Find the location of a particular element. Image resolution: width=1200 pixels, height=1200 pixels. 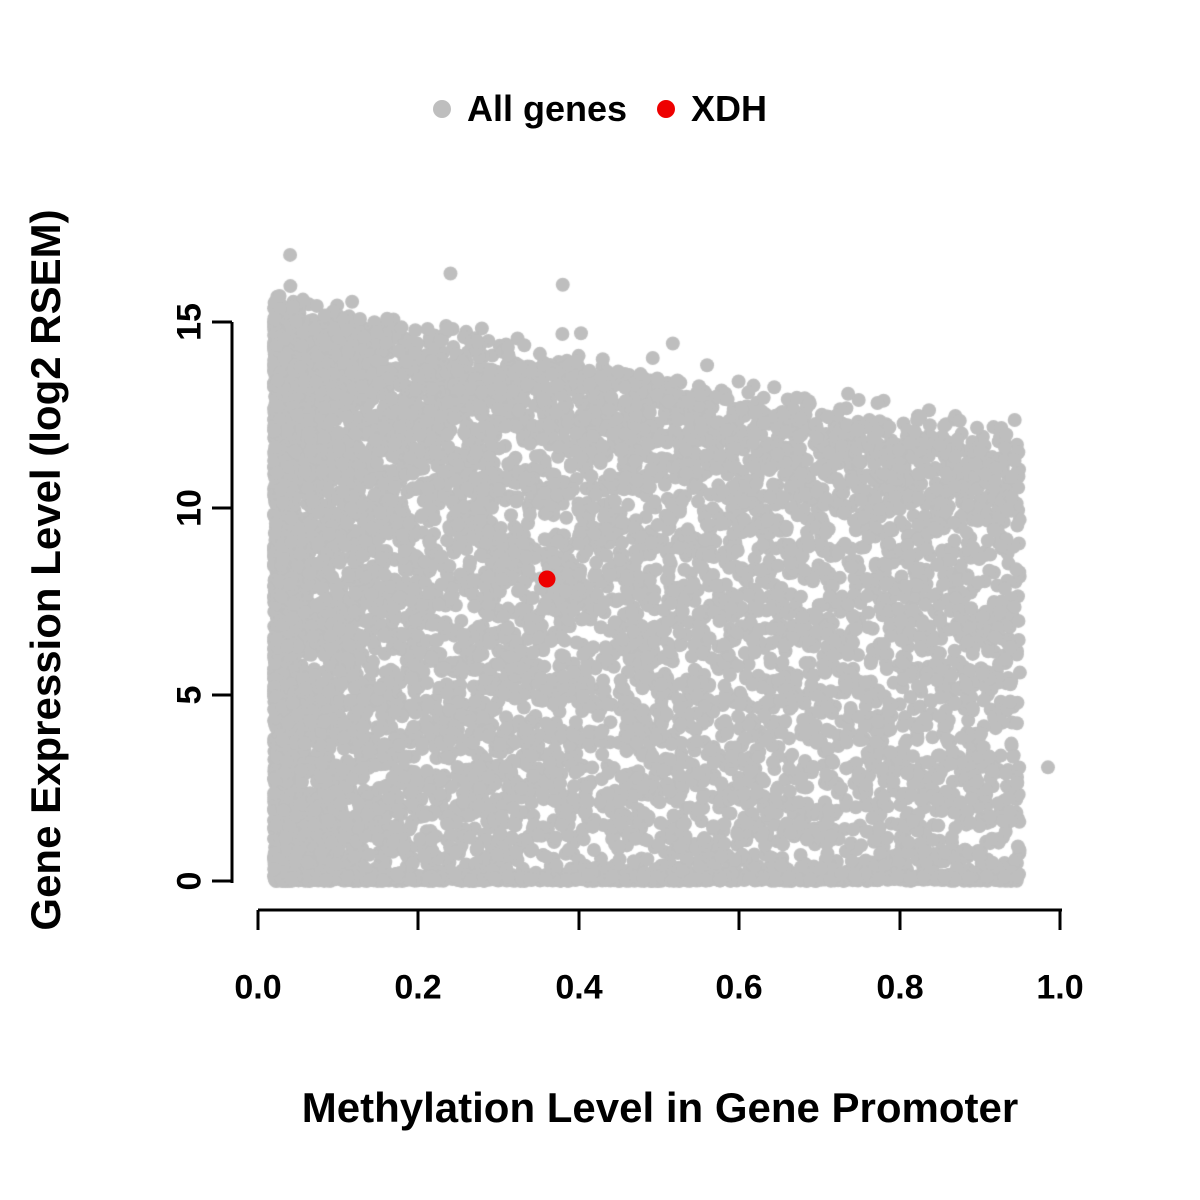

x-tick-label: 0.6 is located at coordinates (739, 987).